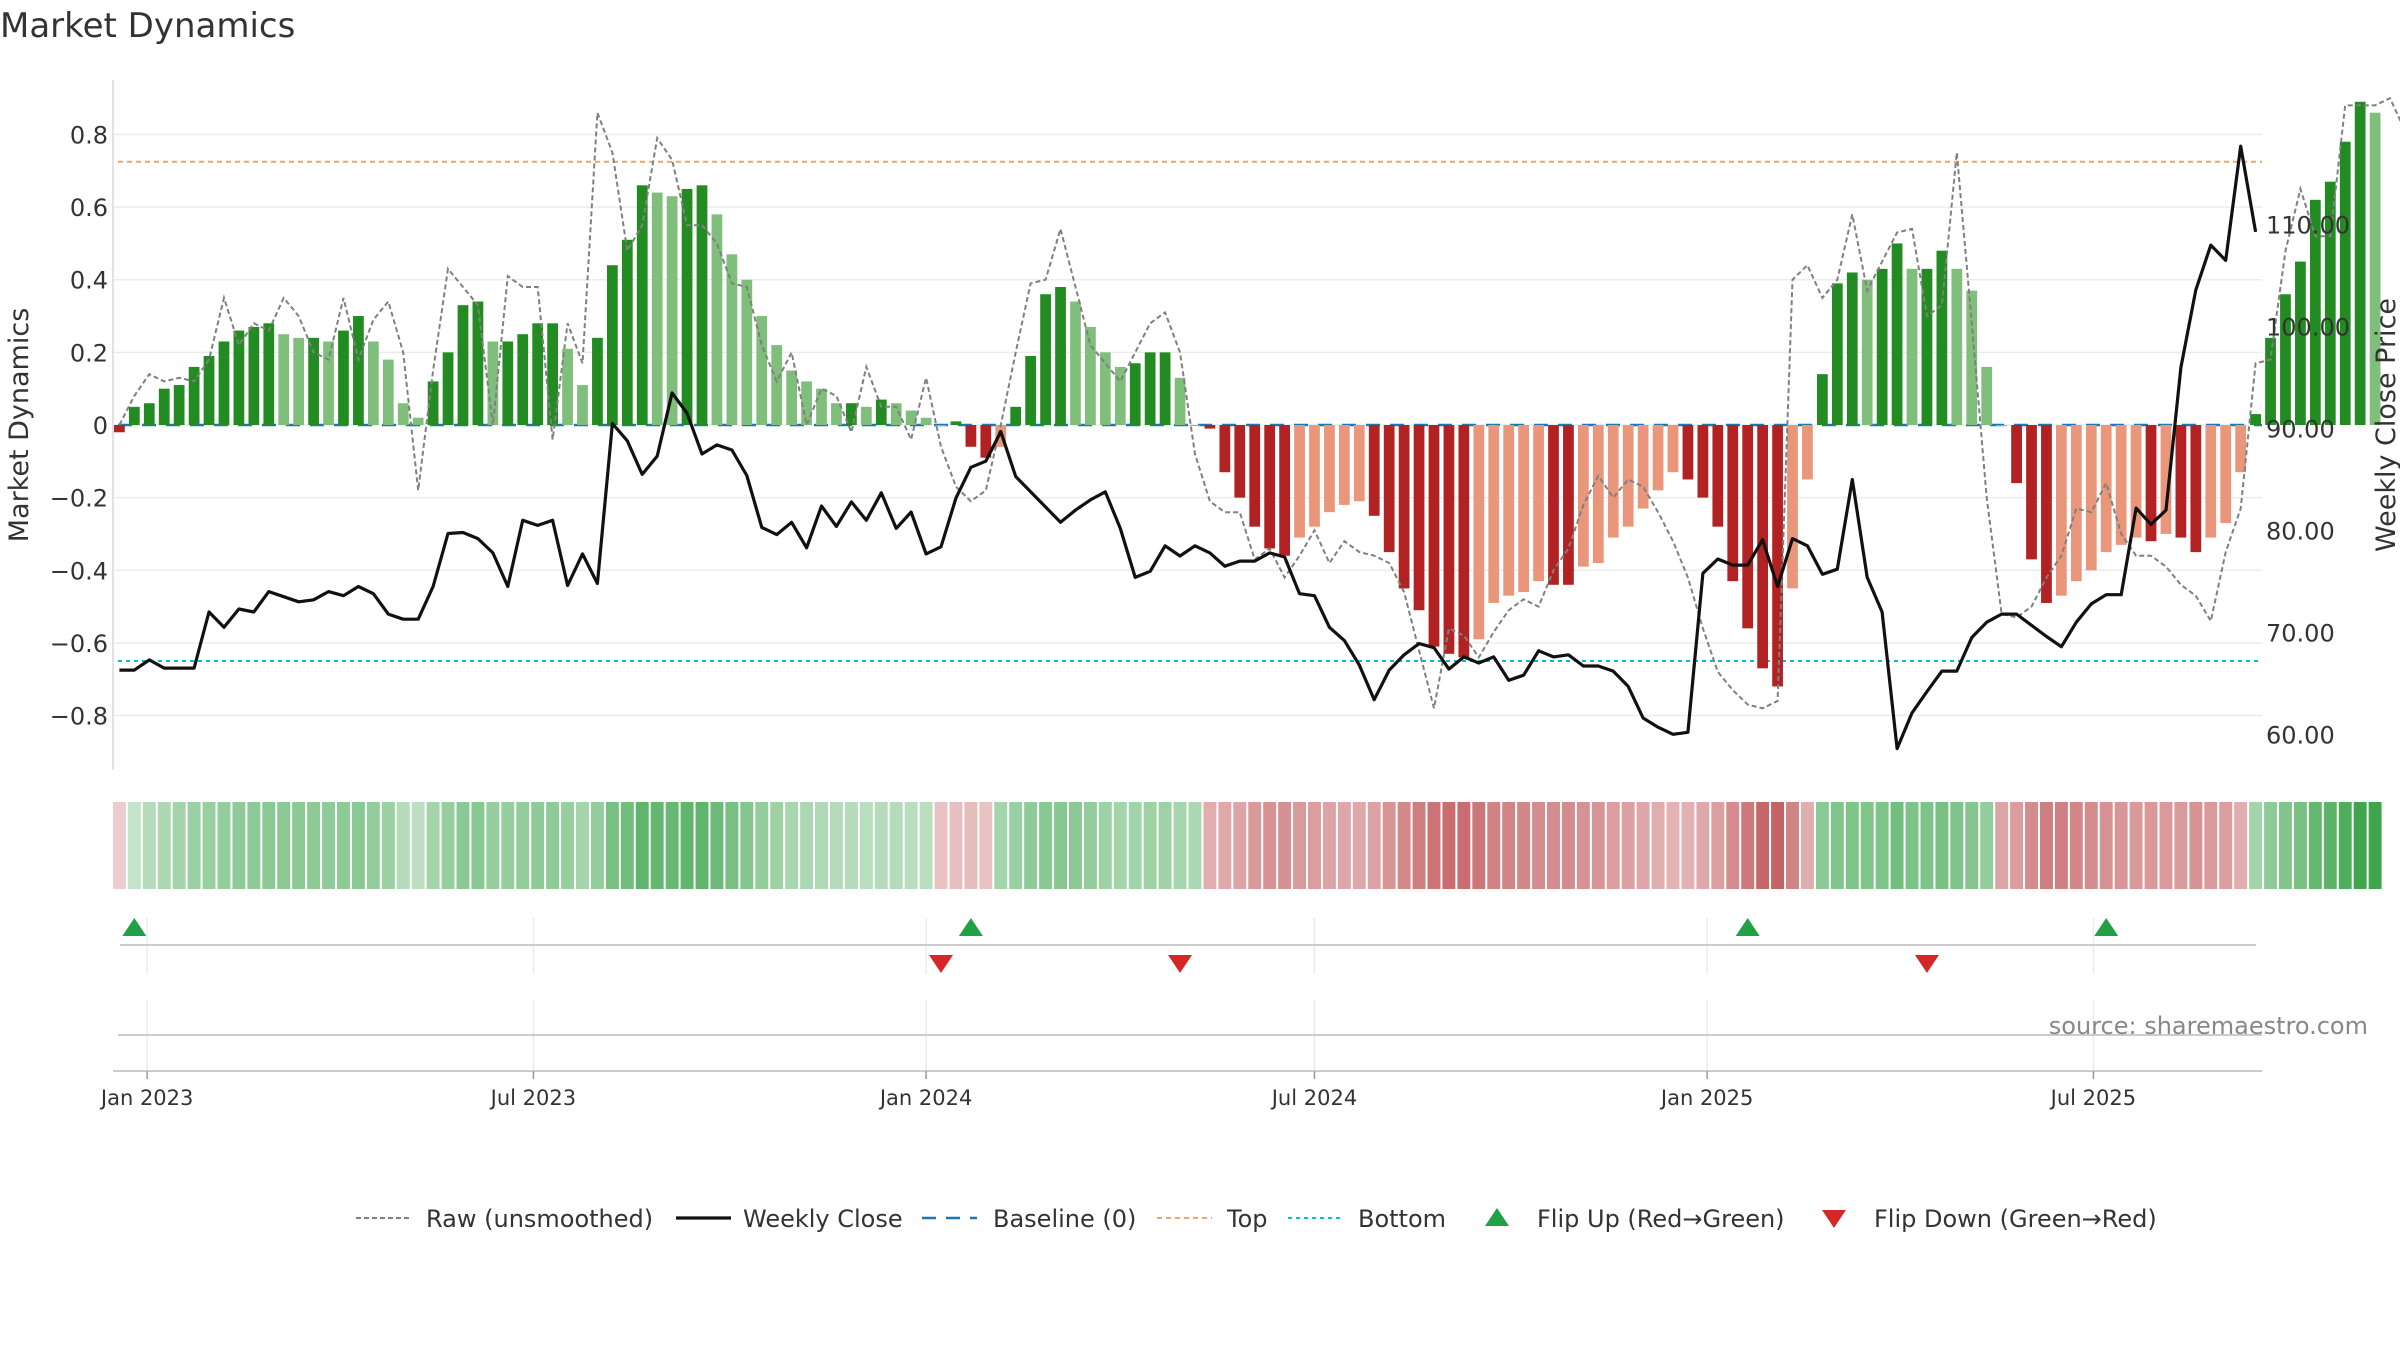 Image resolution: width=2400 pixels, height=1354 pixels. Describe the element at coordinates (79, 571) in the screenshot. I see `y-tick-label: −0.4` at that location.